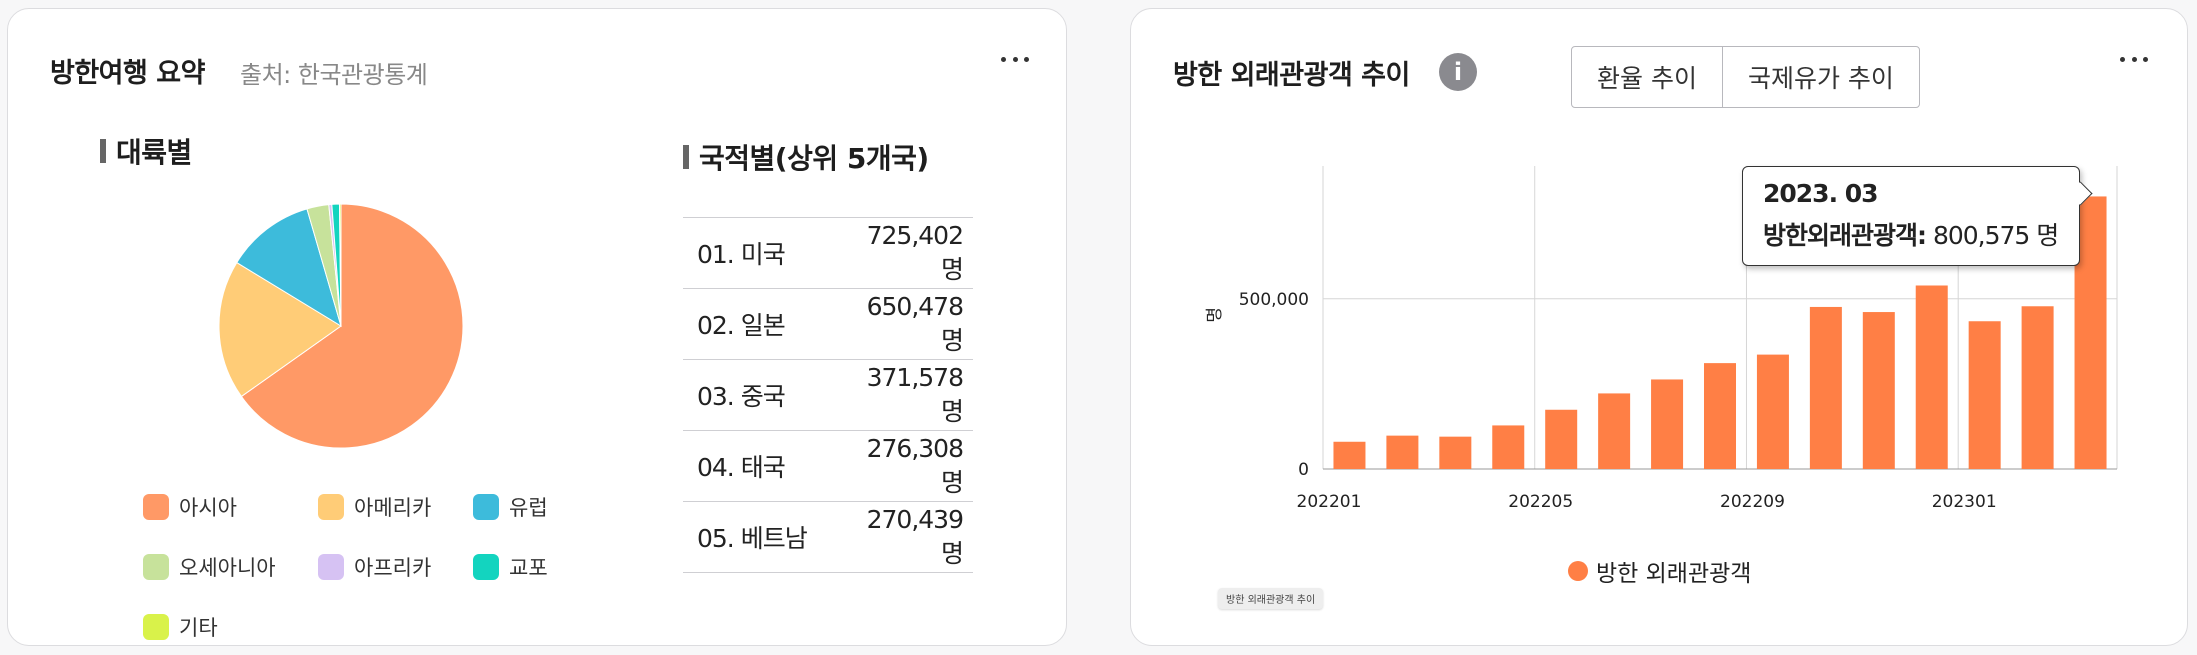 The height and width of the screenshot is (655, 2197). What do you see at coordinates (1274, 300) in the screenshot?
I see `y-tick-label: 500,000` at bounding box center [1274, 300].